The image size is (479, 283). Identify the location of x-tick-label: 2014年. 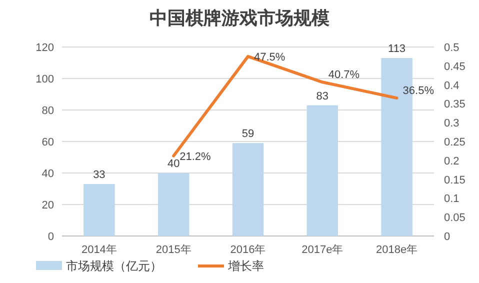
(99, 250).